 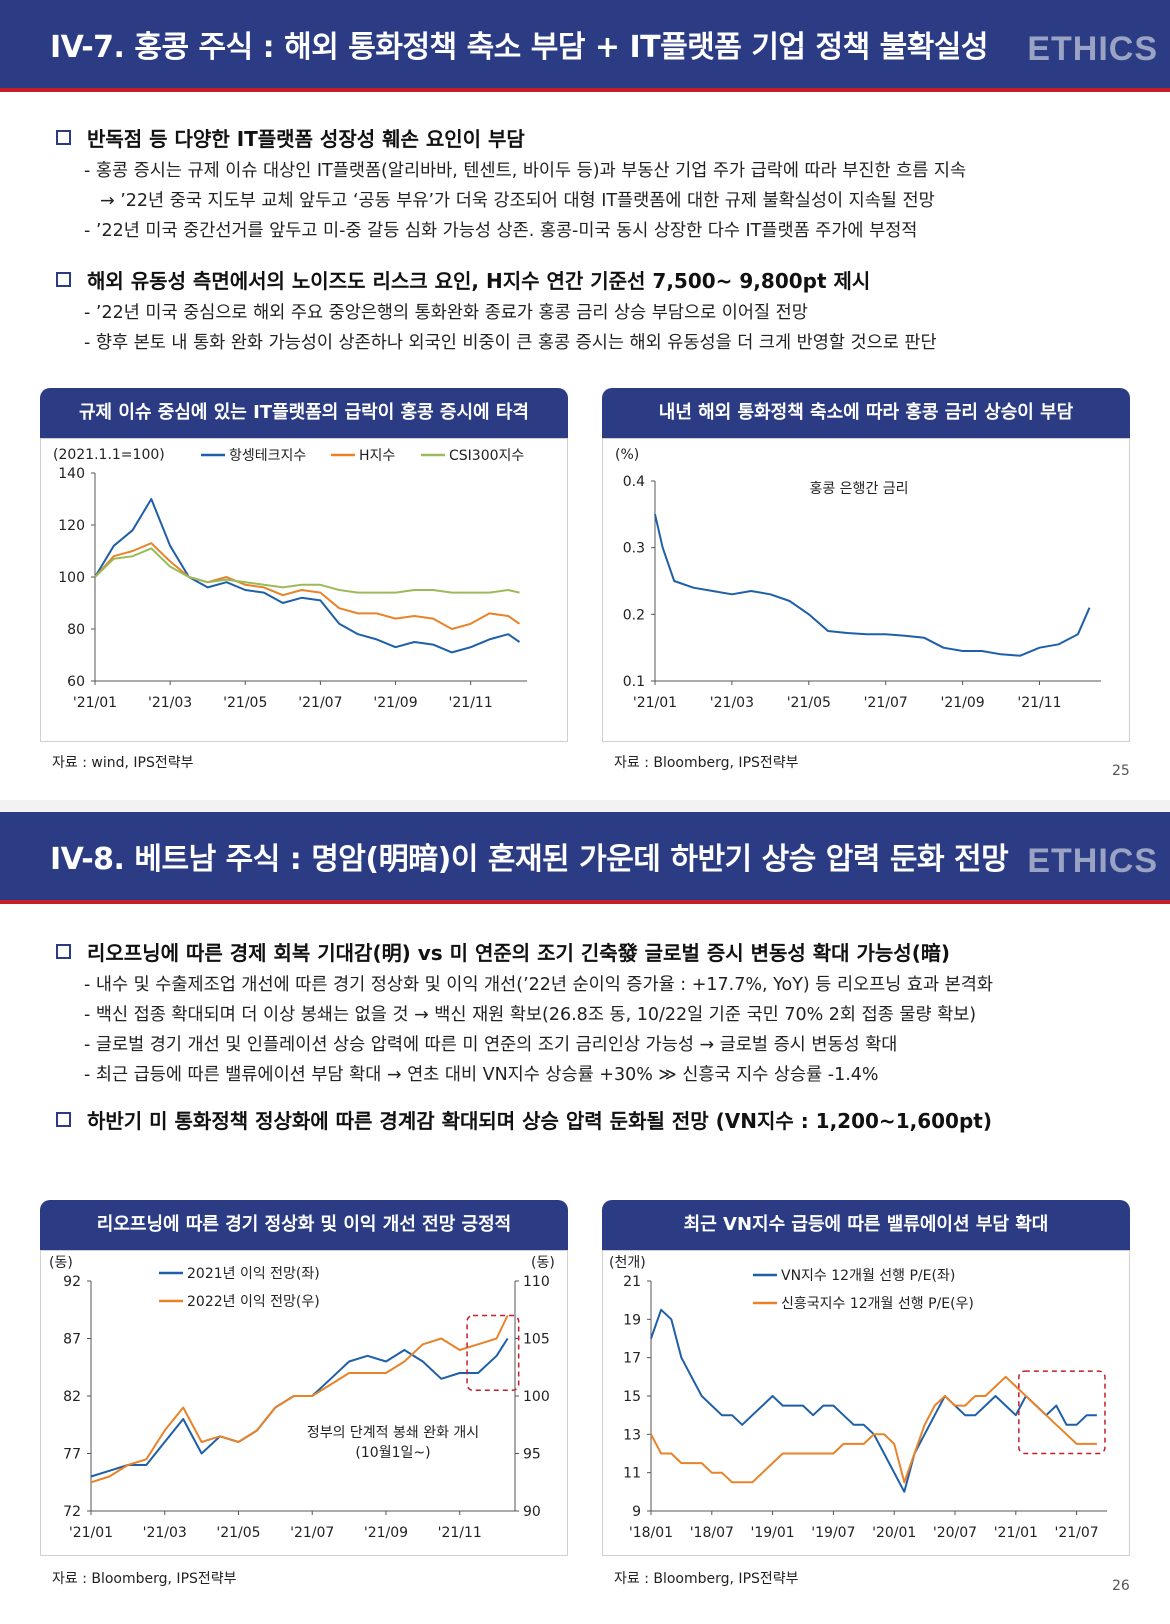 I want to click on legend-label: 2021년 이익 전망(좌), so click(x=253, y=1274).